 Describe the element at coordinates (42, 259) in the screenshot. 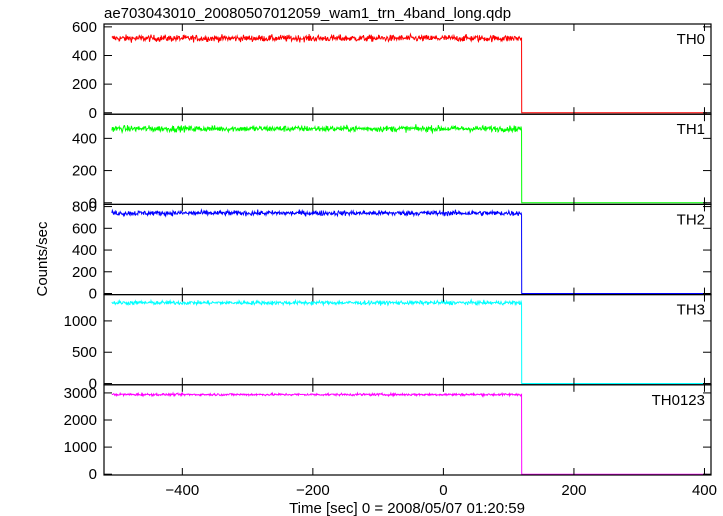

I see `y-axis-label: Counts/sec` at that location.